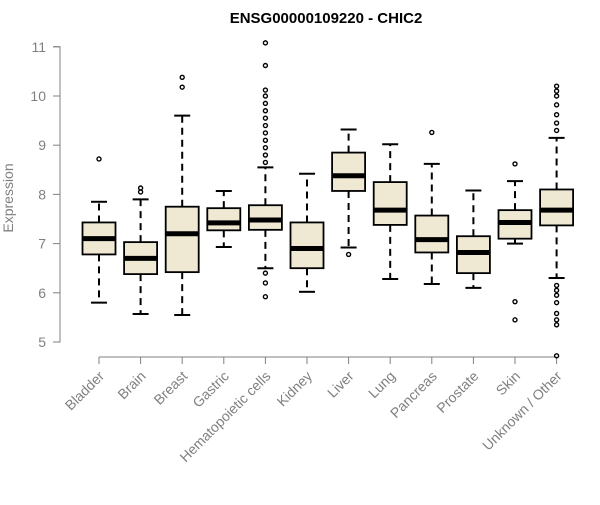  Describe the element at coordinates (140, 250) in the screenshot. I see `box-brain` at that location.